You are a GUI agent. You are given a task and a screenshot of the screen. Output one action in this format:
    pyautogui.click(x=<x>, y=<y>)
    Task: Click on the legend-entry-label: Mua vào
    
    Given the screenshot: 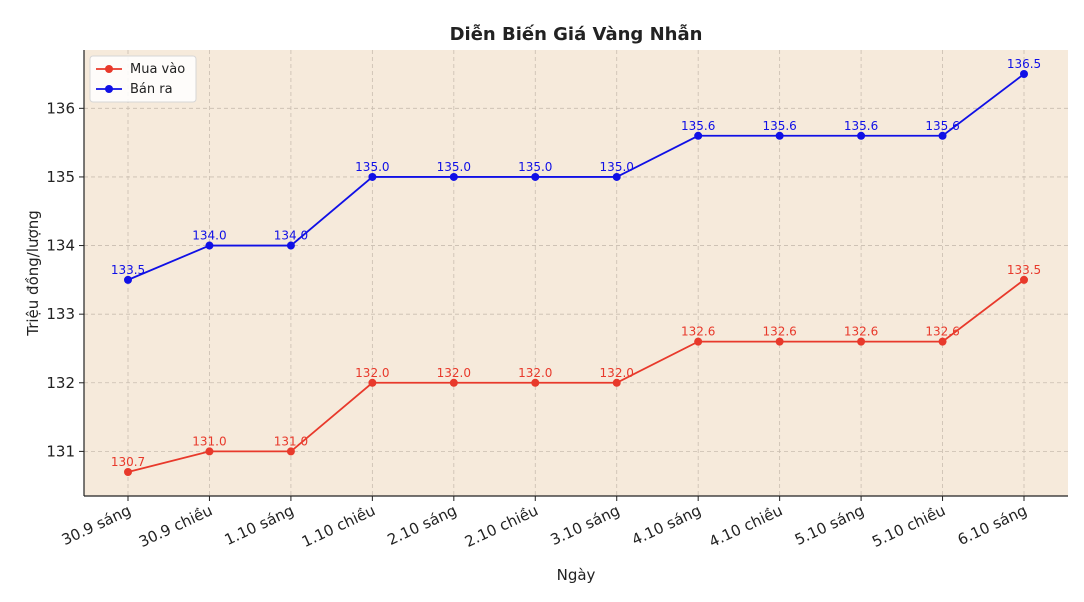 What is the action you would take?
    pyautogui.click(x=157, y=69)
    